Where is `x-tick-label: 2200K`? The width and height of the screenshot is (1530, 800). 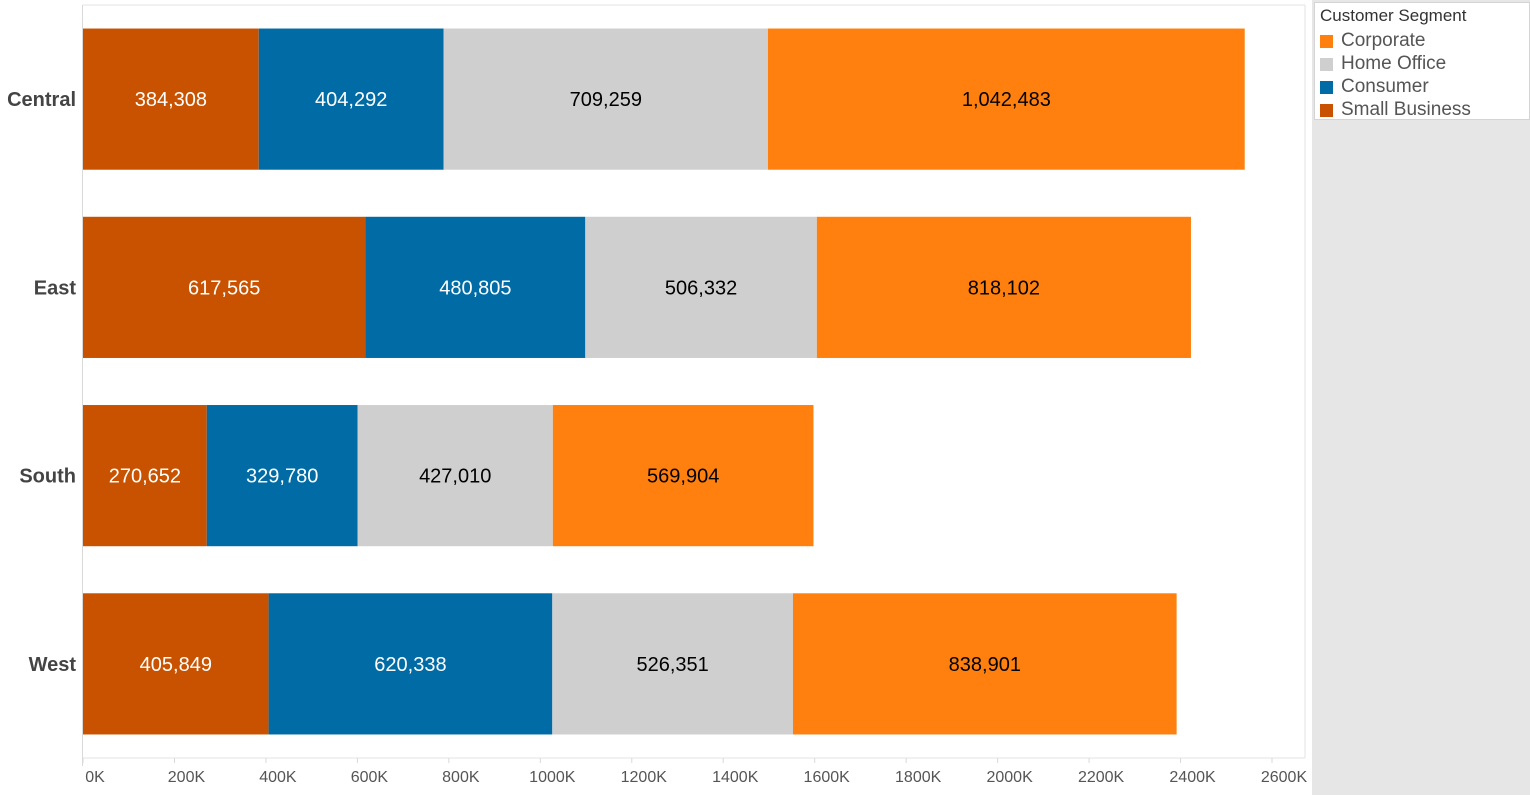
x-tick-label: 2200K is located at coordinates (1101, 777).